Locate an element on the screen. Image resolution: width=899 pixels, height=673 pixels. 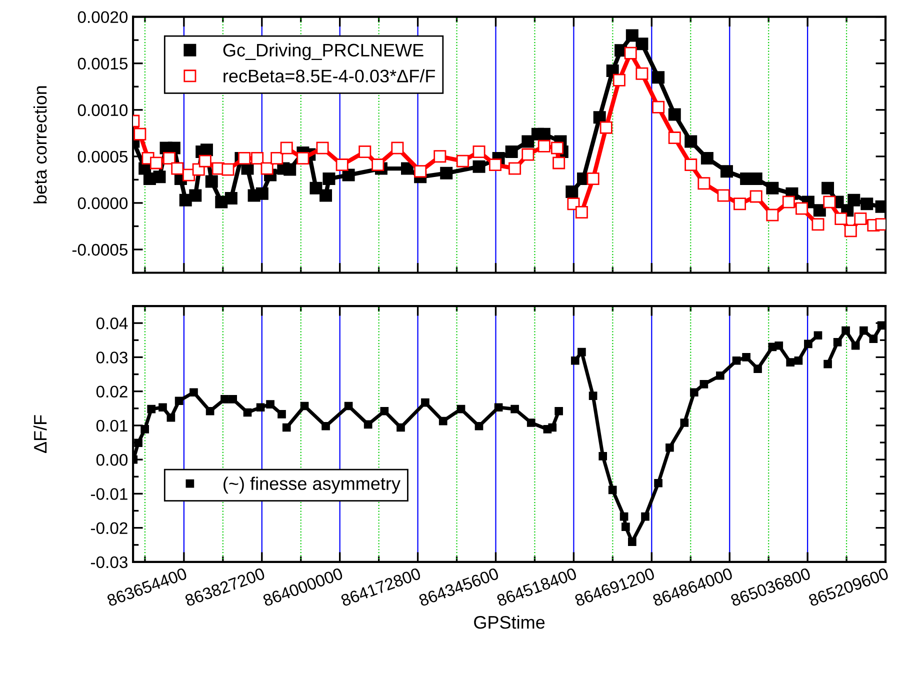
y-tick-label: -0.01 is located at coordinates (109, 494).